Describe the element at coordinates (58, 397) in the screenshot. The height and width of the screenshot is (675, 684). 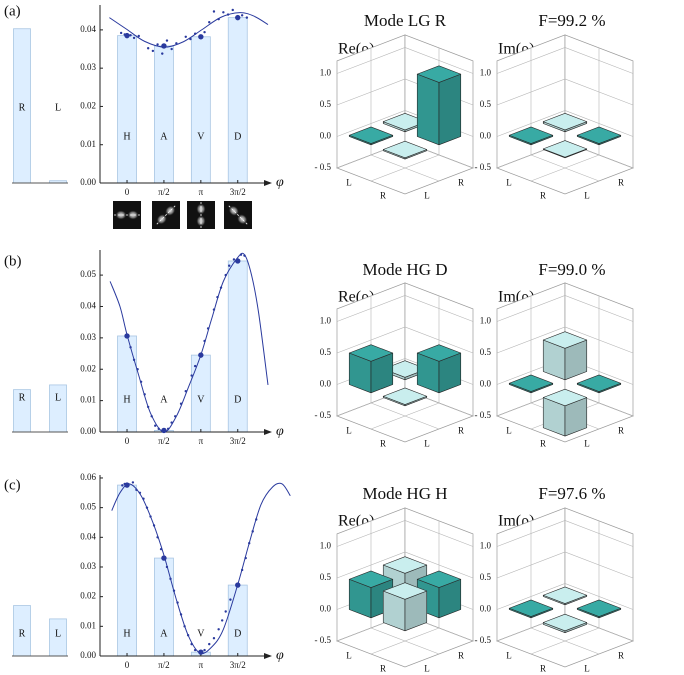
I see `bar-label: L` at that location.